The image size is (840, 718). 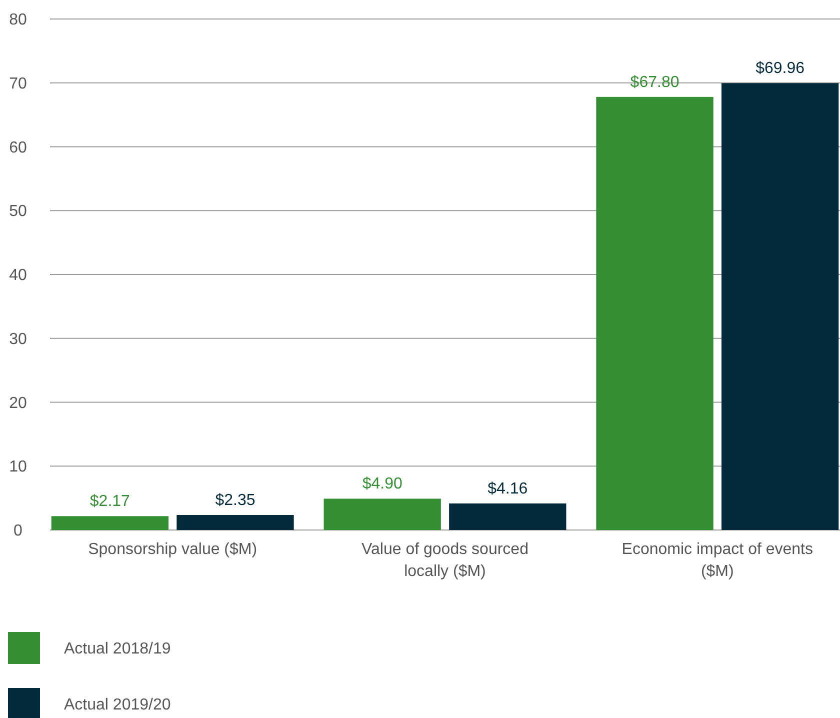 I want to click on y-tick-label: 30, so click(x=18, y=339).